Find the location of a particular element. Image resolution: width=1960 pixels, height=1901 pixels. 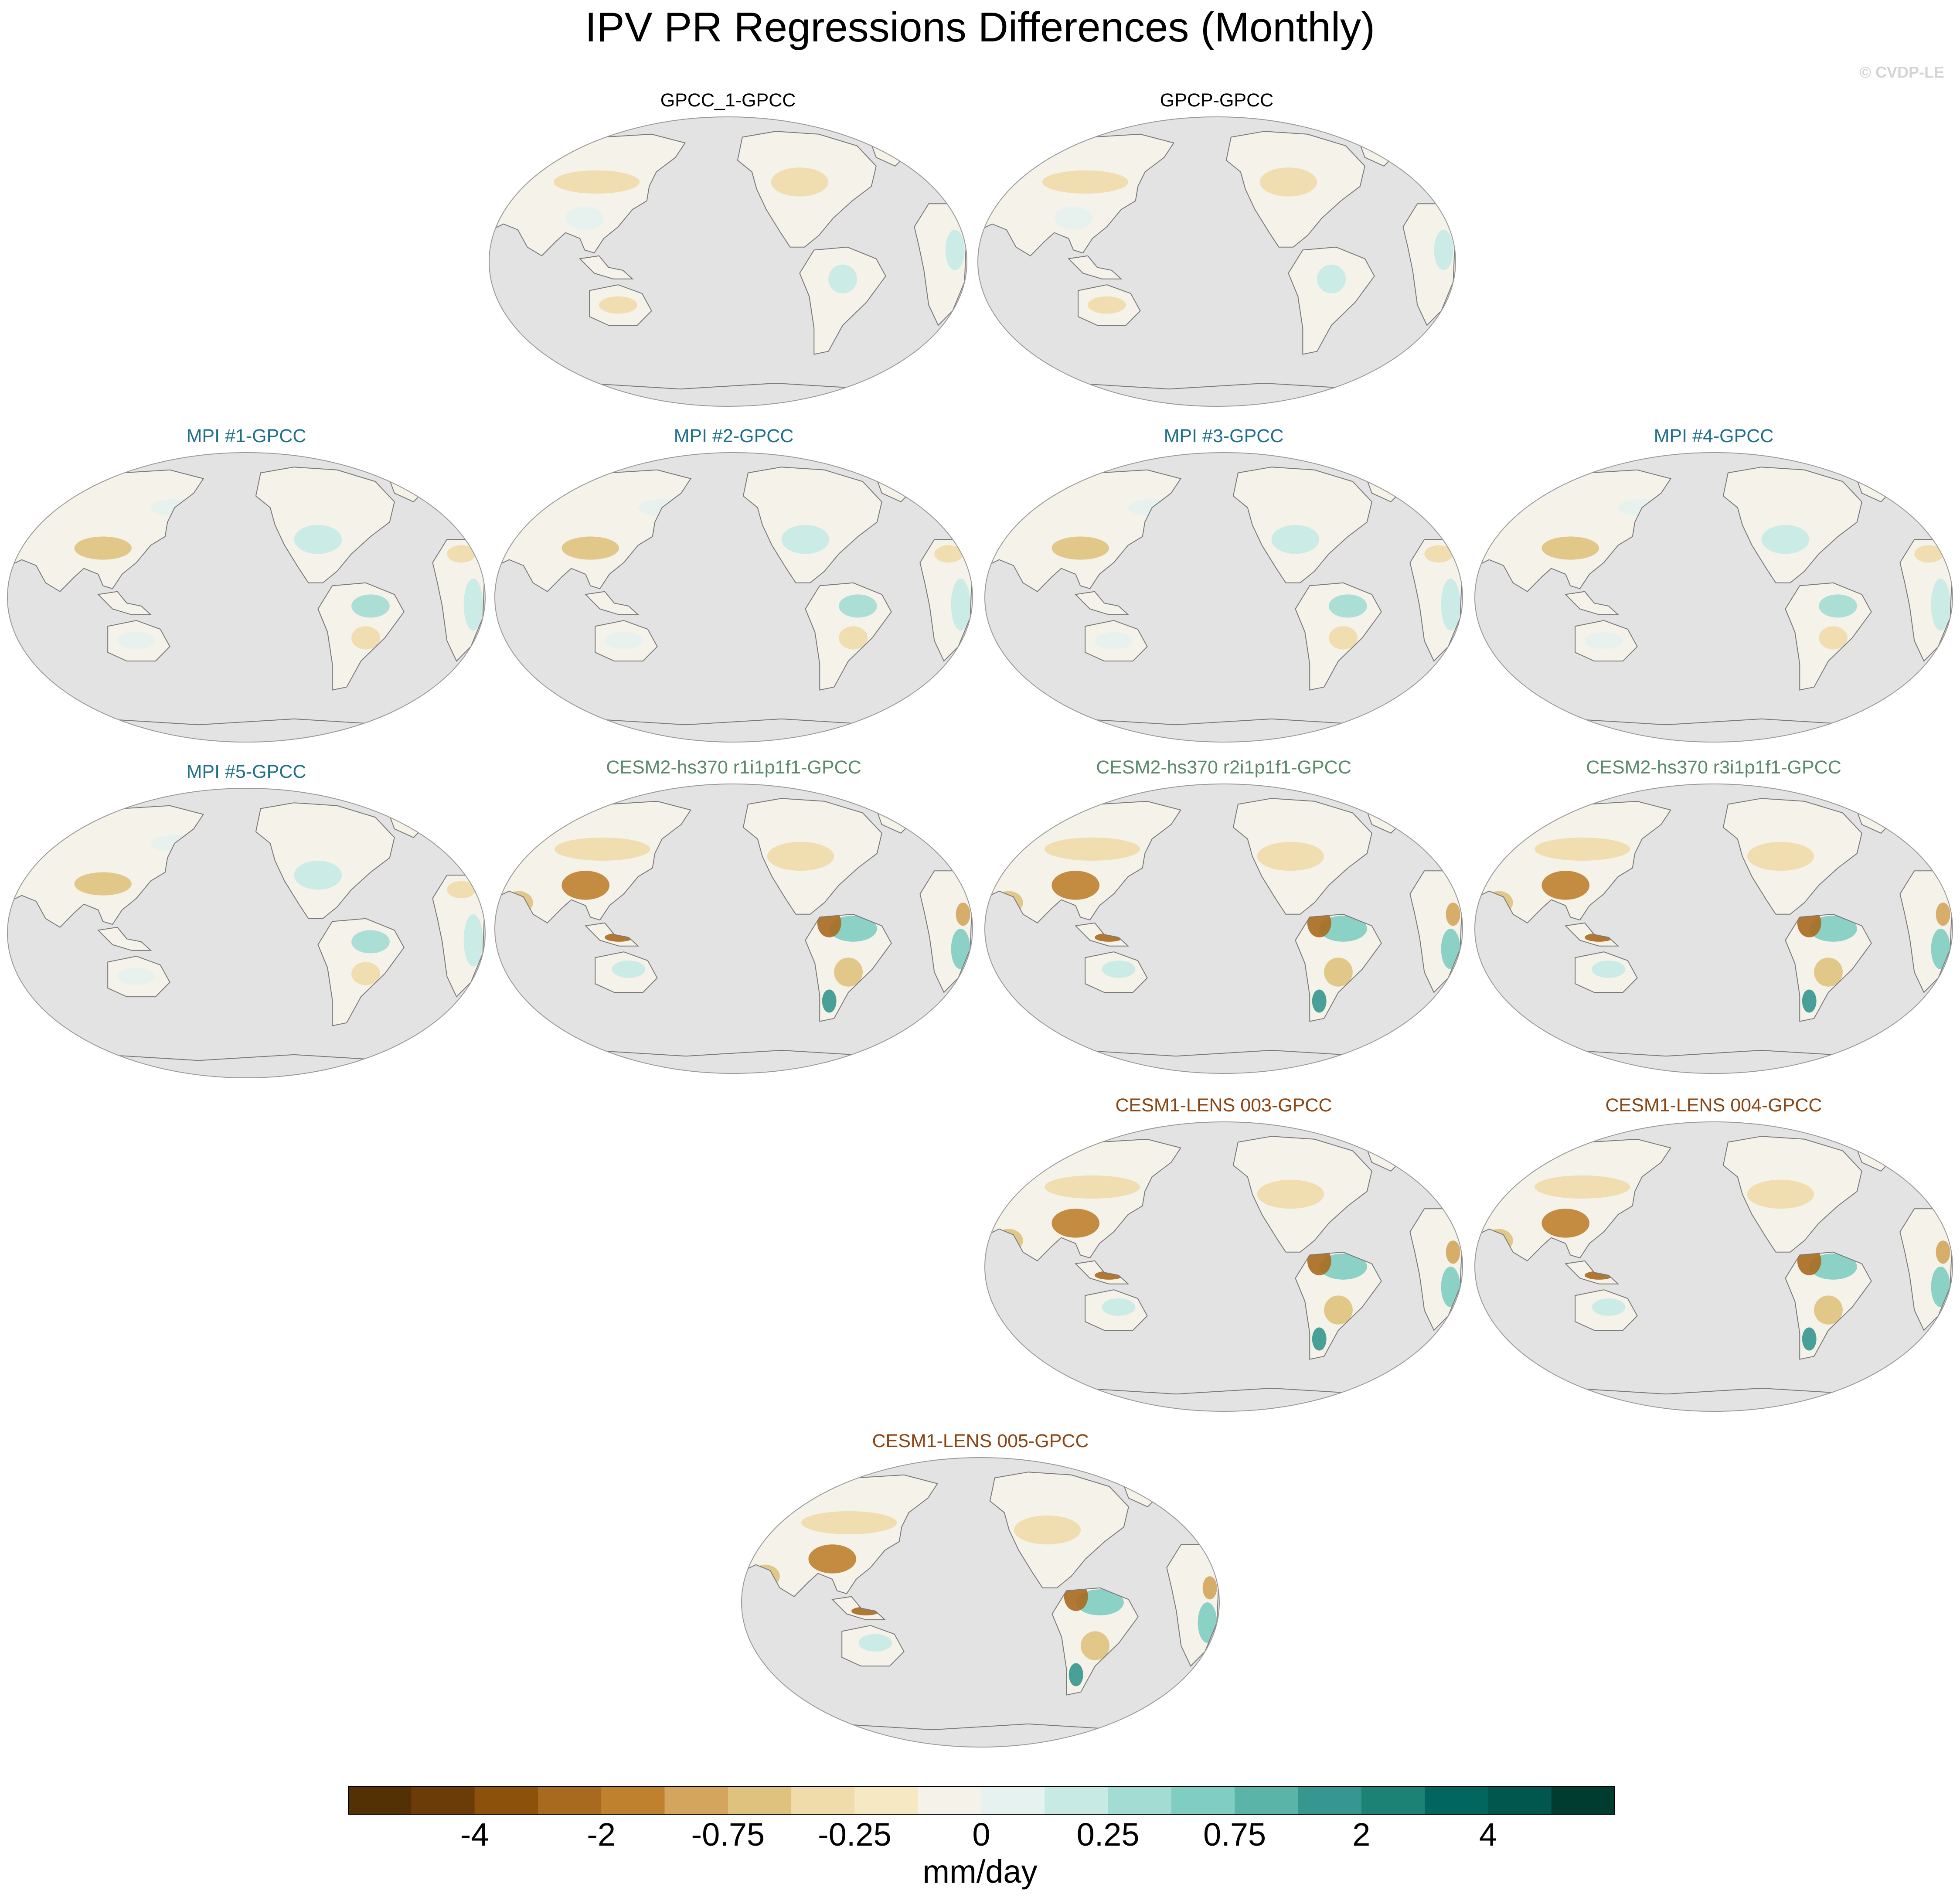

panel-title: CESM1-LENS 005-GPCC is located at coordinates (980, 1441).